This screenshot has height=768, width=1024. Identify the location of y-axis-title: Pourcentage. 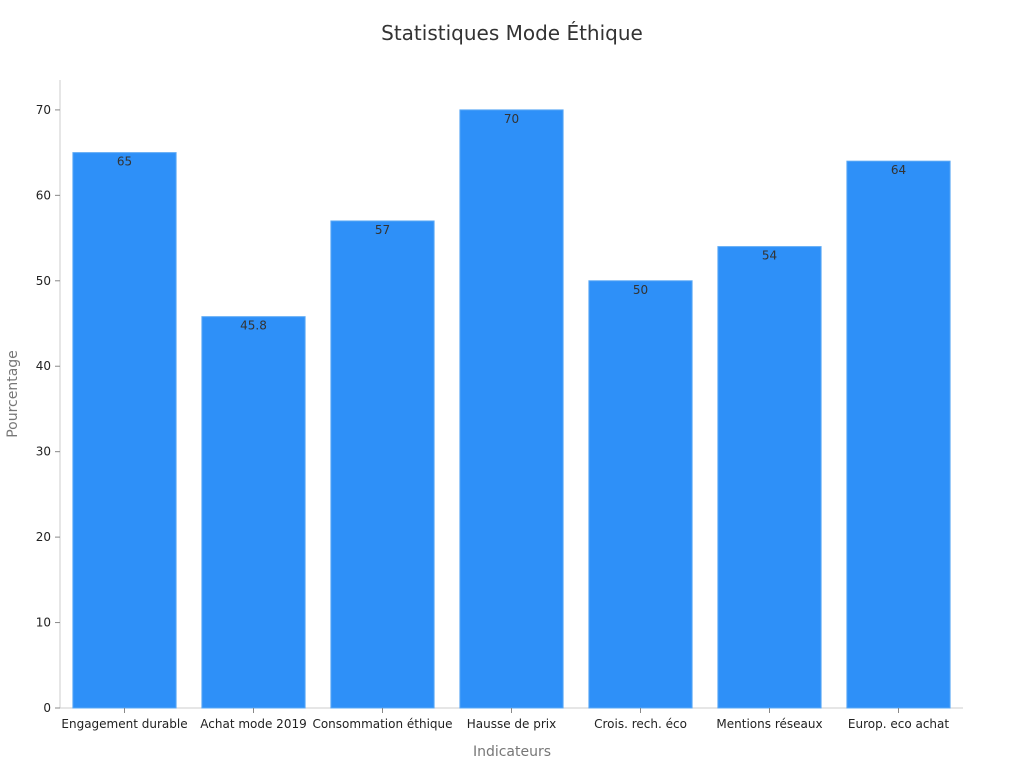
(13, 394).